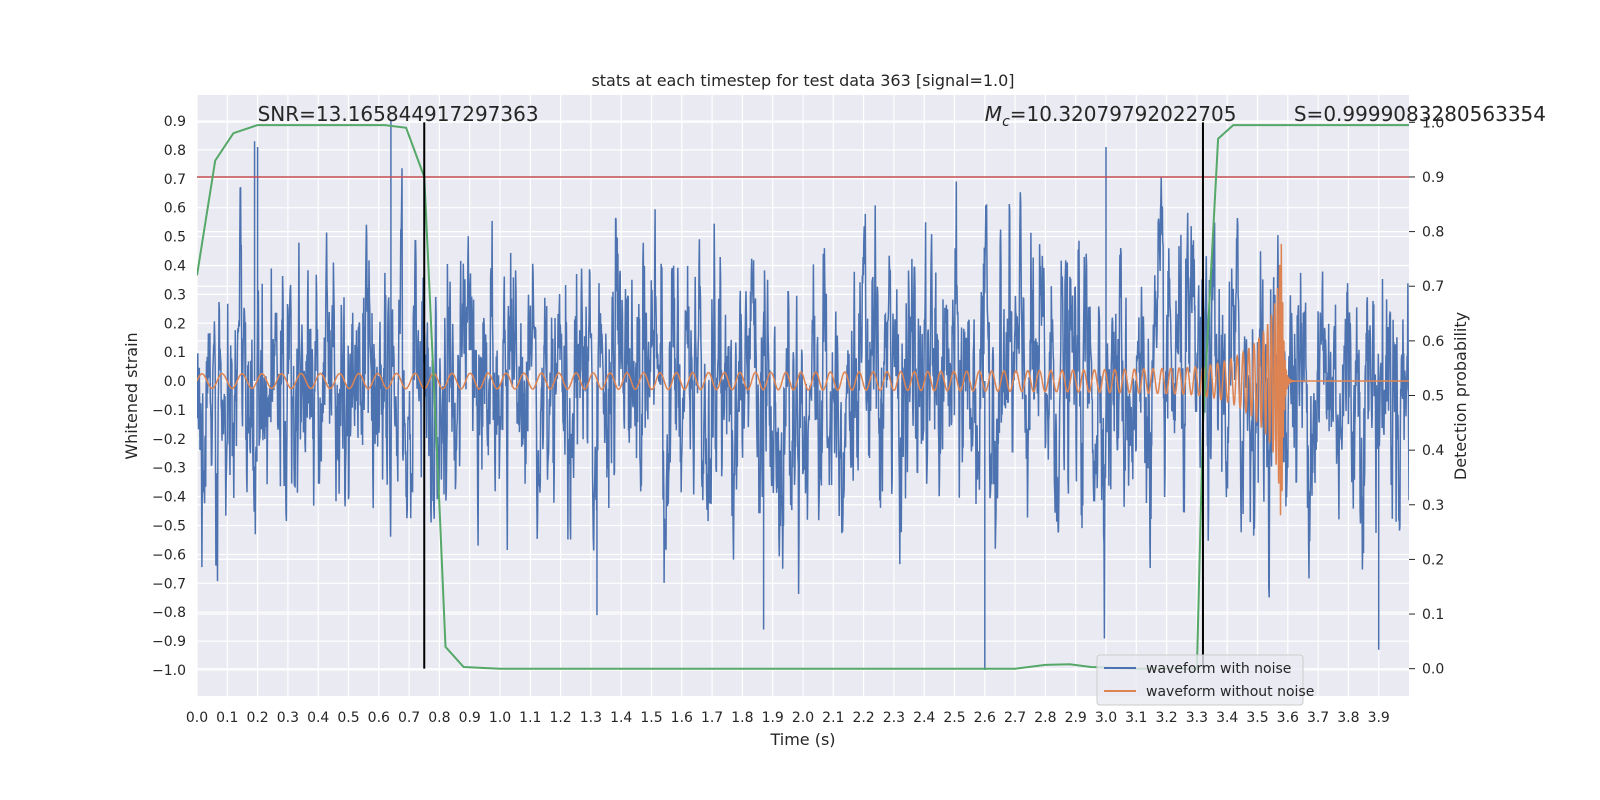 Image resolution: width=1600 pixels, height=800 pixels. What do you see at coordinates (621, 718) in the screenshot?
I see `x-tick-label: 1.4` at bounding box center [621, 718].